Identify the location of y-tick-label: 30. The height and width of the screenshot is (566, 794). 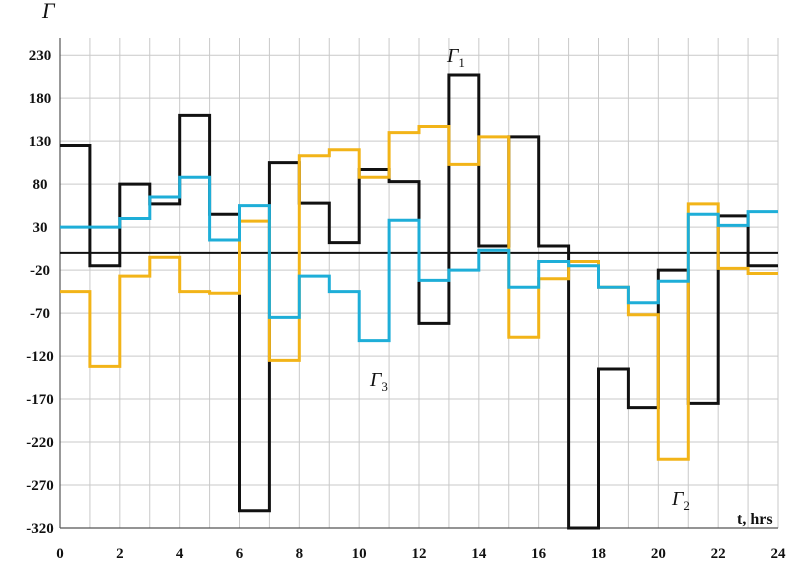
(40, 228).